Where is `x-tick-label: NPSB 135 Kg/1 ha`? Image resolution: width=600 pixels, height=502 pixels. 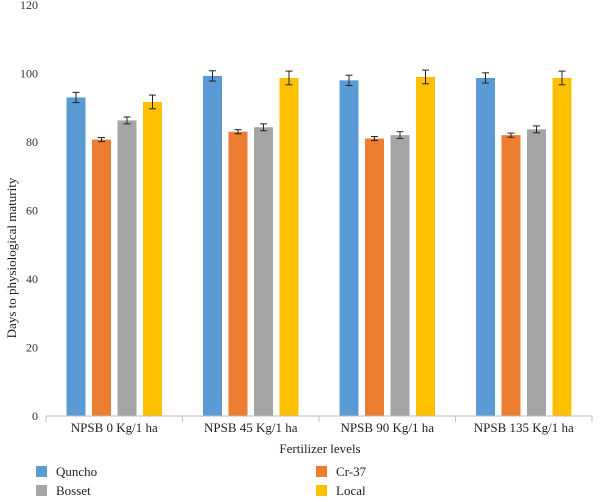
x-tick-label: NPSB 135 Kg/1 ha is located at coordinates (524, 427).